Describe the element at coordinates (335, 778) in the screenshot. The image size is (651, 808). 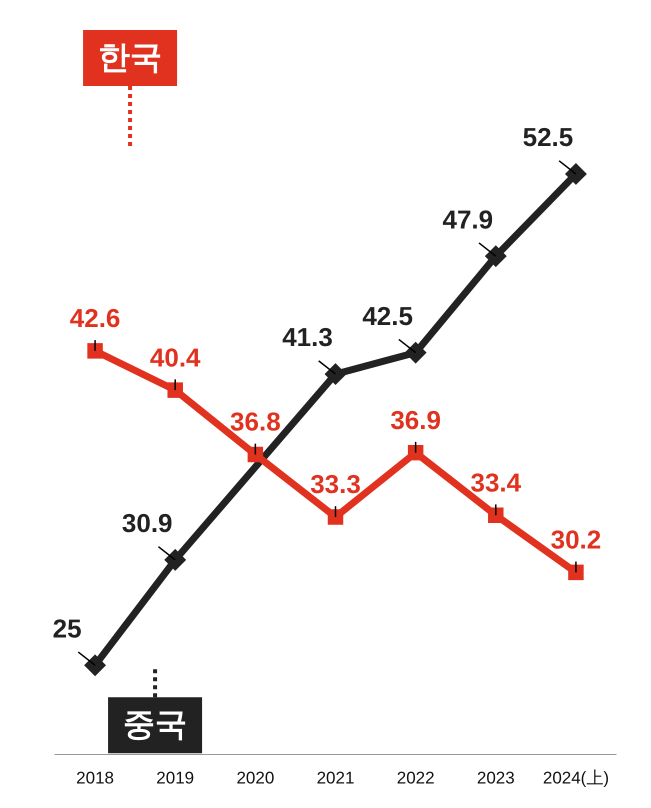
I see `x-tick-label: 2021` at that location.